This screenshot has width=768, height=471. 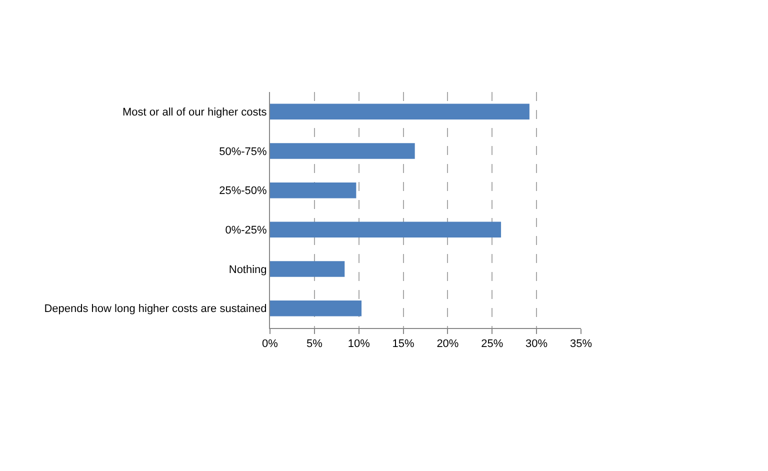 What do you see at coordinates (155, 309) in the screenshot?
I see `y-tick-label: Depends how long higher costs are sustained` at bounding box center [155, 309].